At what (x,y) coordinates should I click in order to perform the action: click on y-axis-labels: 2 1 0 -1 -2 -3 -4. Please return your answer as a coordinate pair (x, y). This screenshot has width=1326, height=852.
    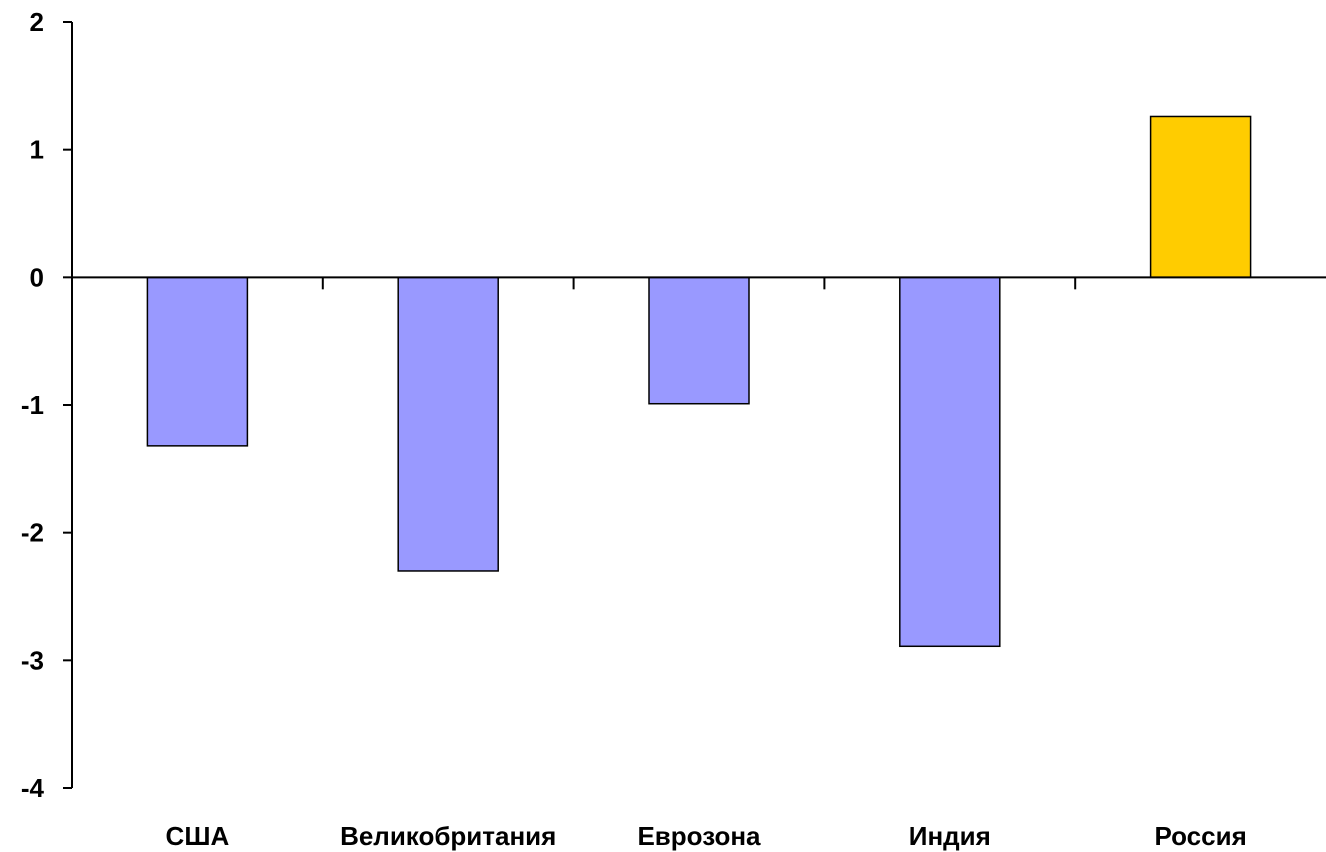
    Looking at the image, I should click on (33, 405).